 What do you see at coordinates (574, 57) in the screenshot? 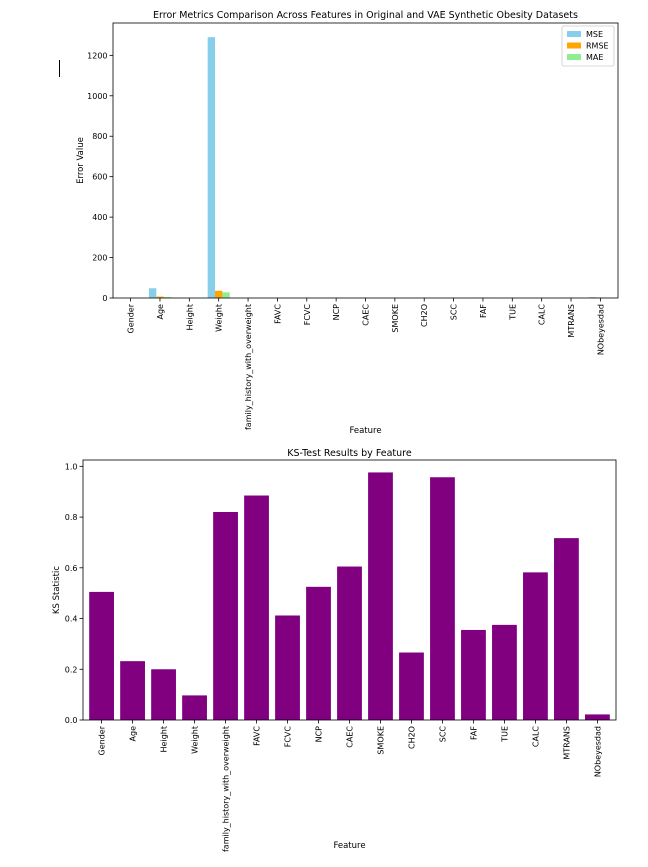
I see `legend-swatch-mae` at bounding box center [574, 57].